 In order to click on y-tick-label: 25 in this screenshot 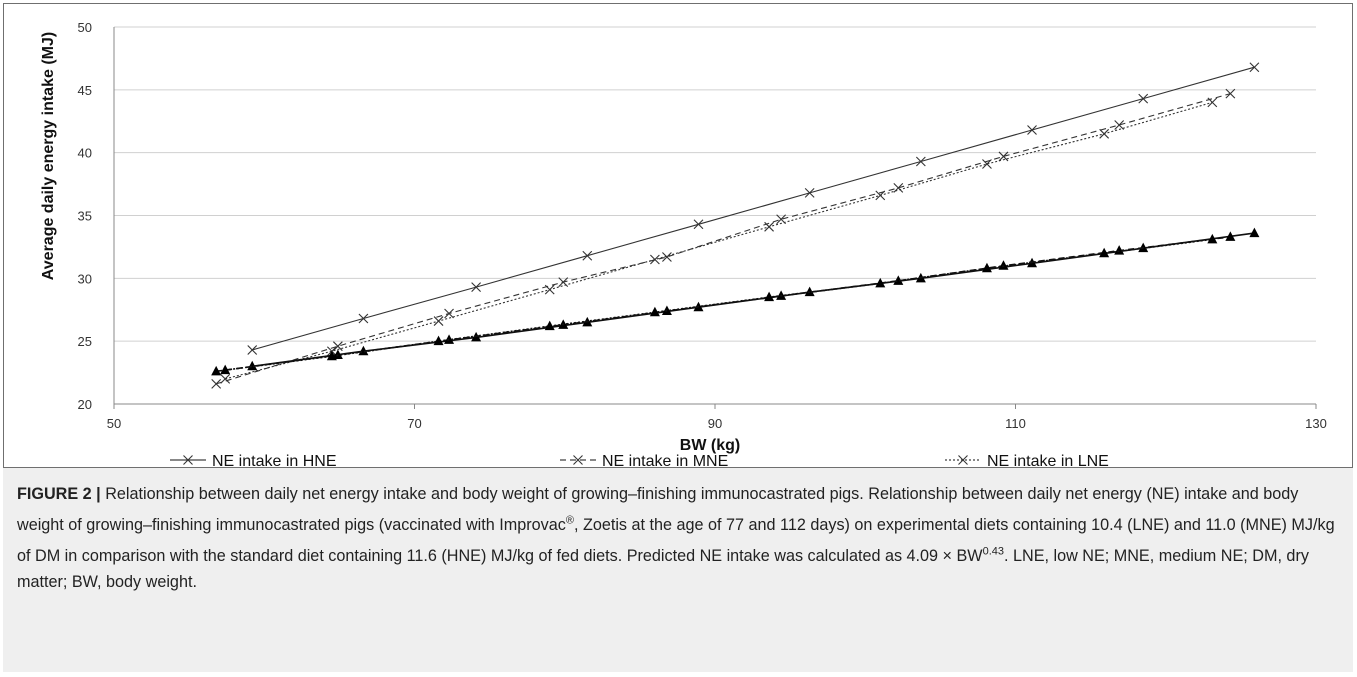, I will do `click(85, 341)`.